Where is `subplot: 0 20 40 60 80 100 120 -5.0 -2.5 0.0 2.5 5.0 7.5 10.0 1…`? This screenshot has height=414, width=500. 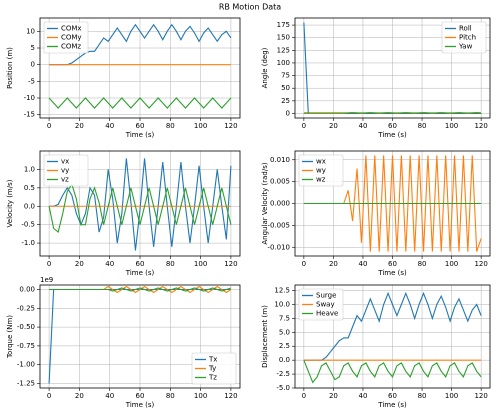 subplot: 0 20 40 60 80 100 120 -5.0 -2.5 0.0 2.5 5.0 7.5 10.0 1… is located at coordinates (376, 346).